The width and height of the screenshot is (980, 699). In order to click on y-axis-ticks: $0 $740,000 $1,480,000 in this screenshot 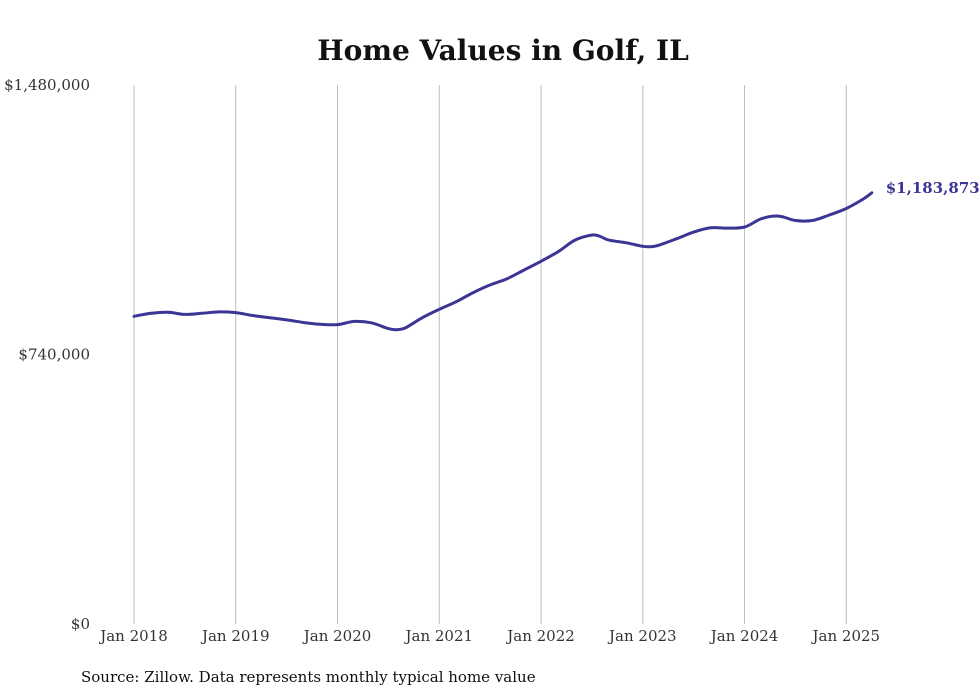, I will do `click(47, 354)`.